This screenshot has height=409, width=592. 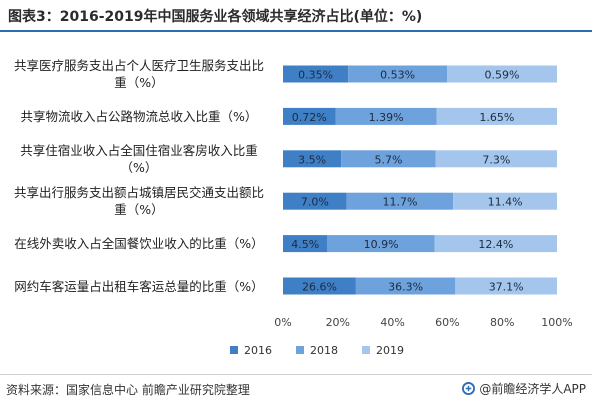 I want to click on data-label: 11.4%, so click(x=505, y=202).